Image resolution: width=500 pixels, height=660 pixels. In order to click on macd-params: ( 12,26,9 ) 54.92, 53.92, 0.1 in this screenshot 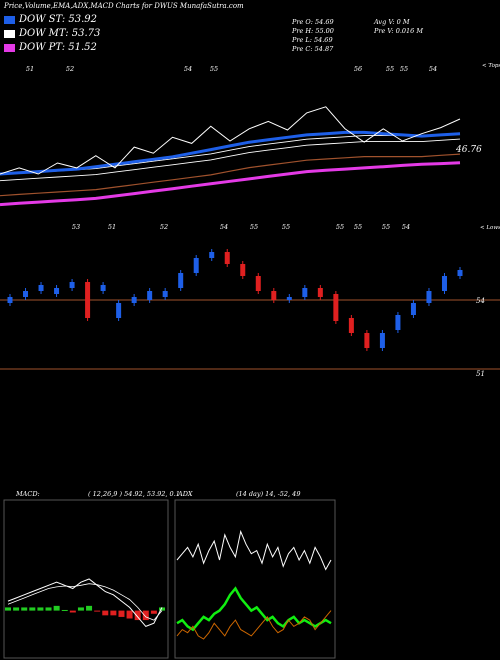, I will do `click(134, 494)`.